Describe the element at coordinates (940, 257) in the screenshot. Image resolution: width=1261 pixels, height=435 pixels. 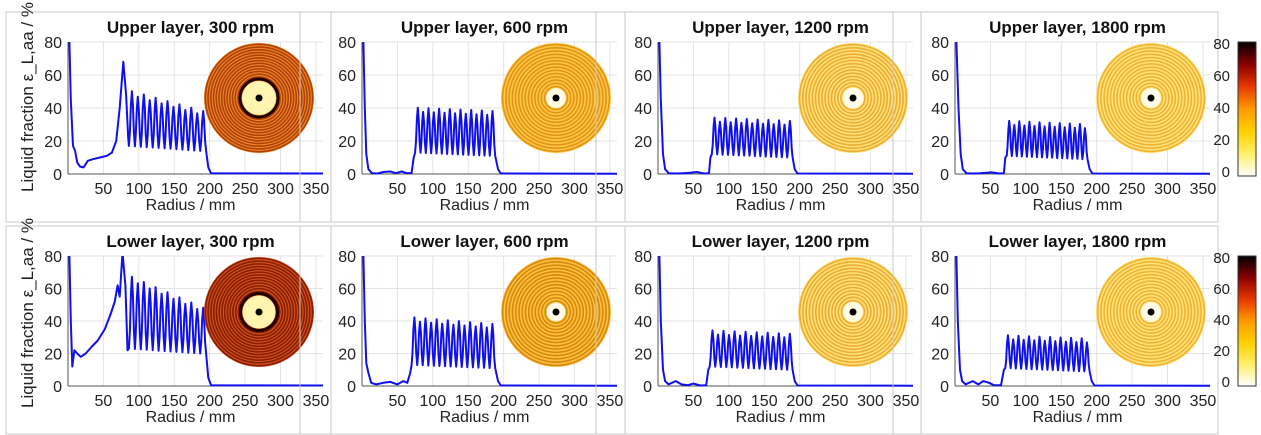
I see `y-tick-label: 80` at that location.